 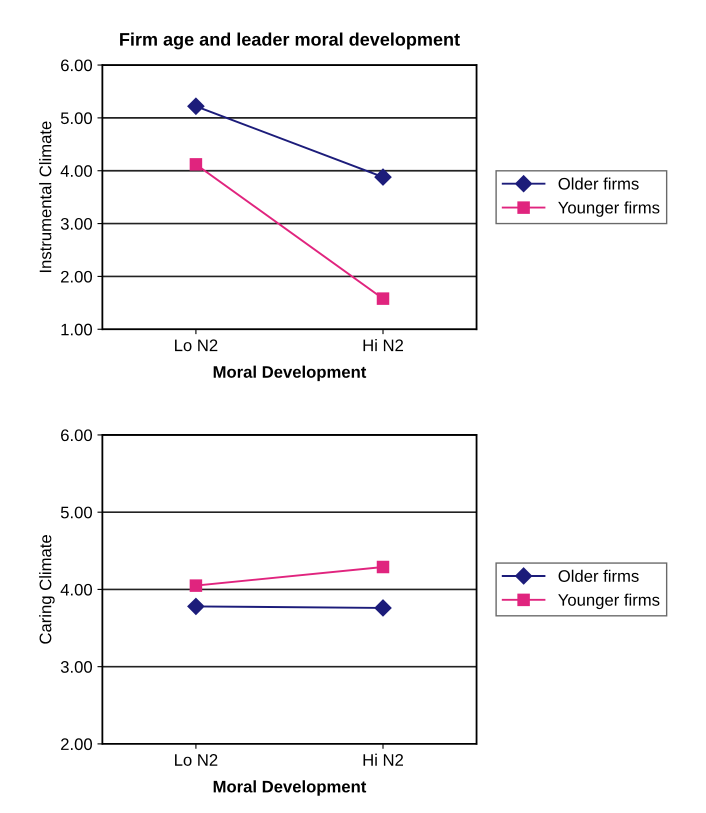 What do you see at coordinates (47, 589) in the screenshot?
I see `y-axis-title: Caring Climate` at bounding box center [47, 589].